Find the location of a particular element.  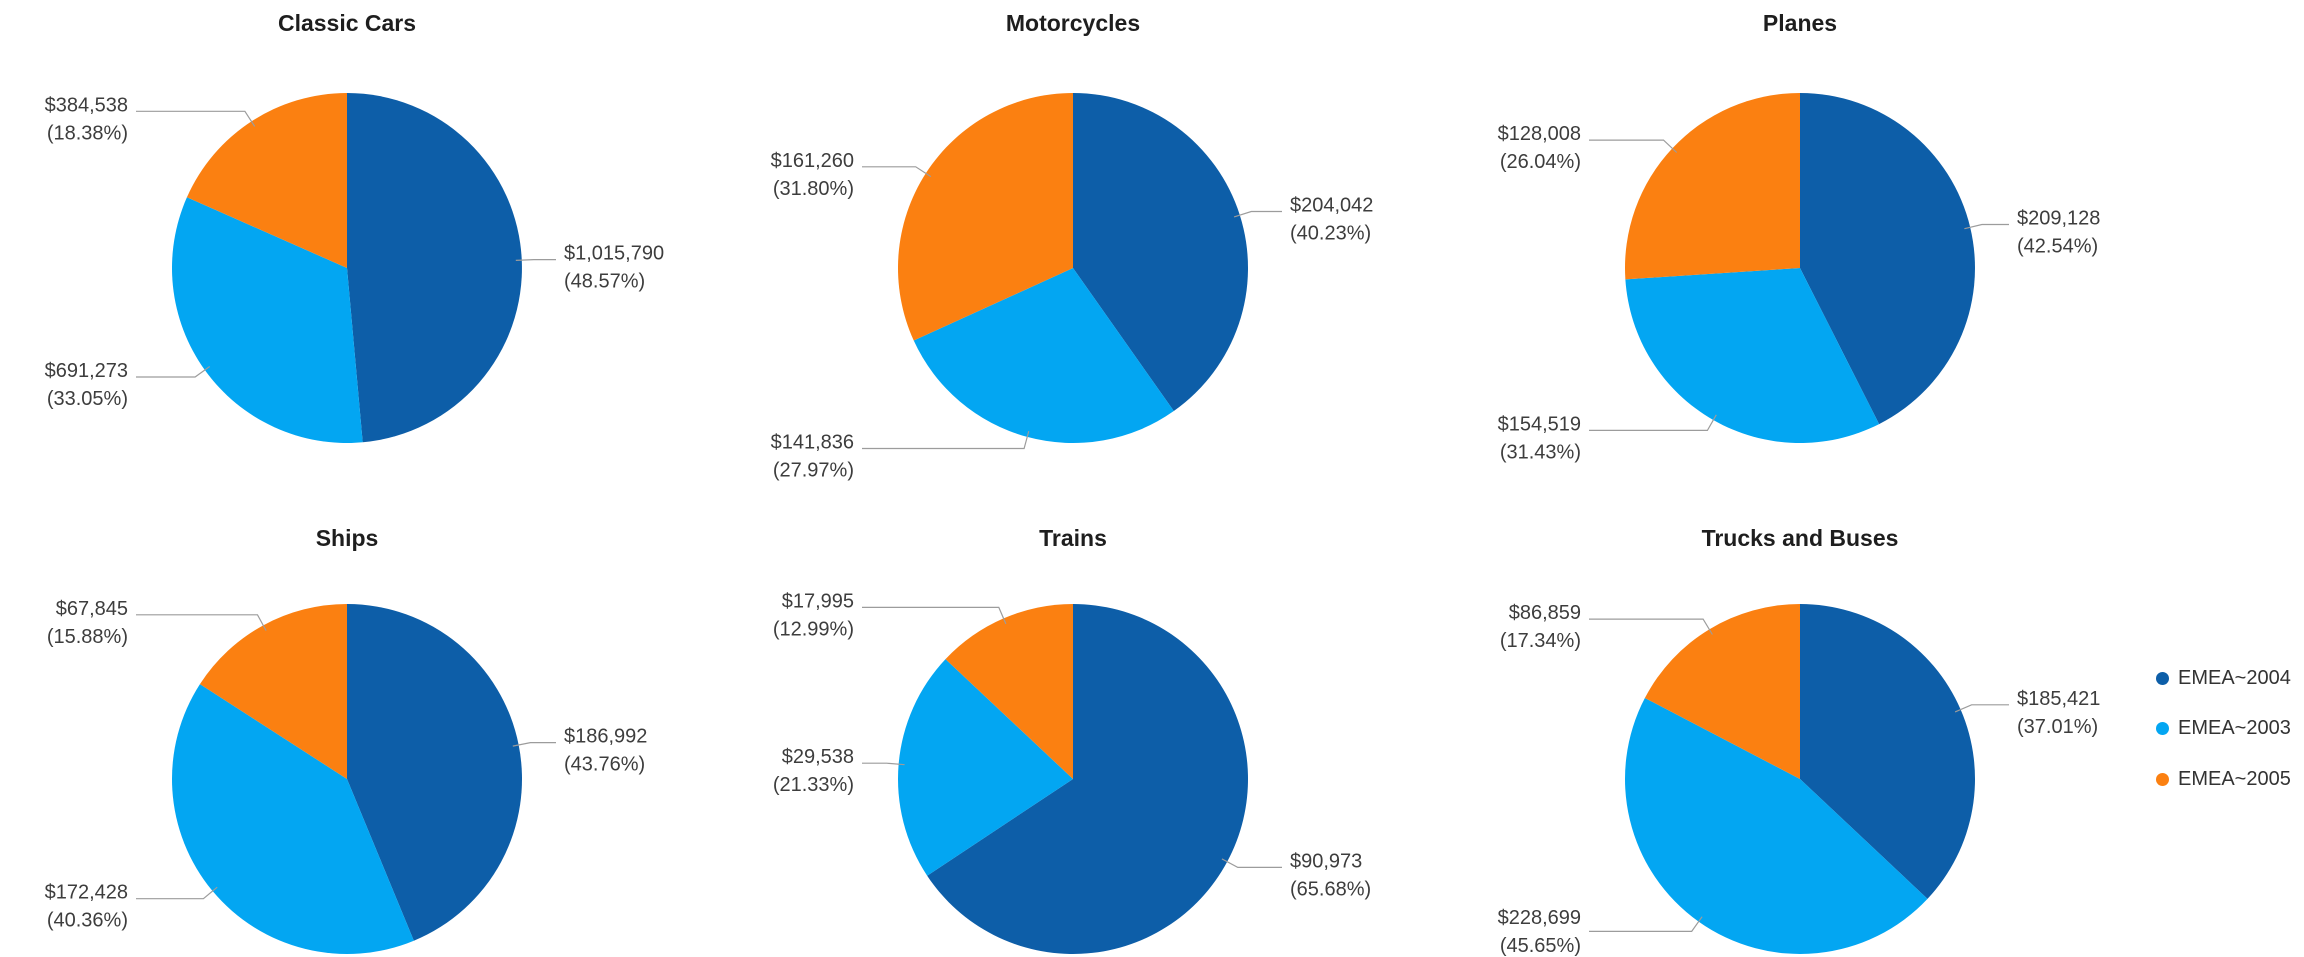

slice-pct-label: (45.65%) is located at coordinates (1540, 946).